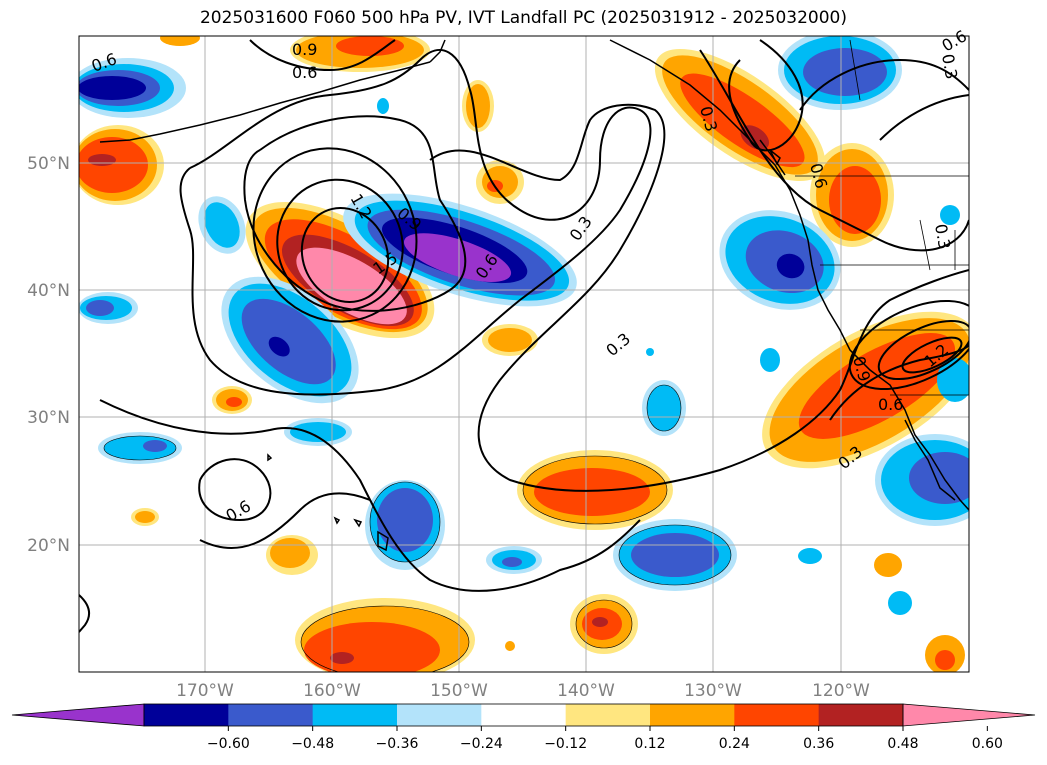 The height and width of the screenshot is (765, 1047). I want to click on lat-label: 20°N, so click(48, 546).